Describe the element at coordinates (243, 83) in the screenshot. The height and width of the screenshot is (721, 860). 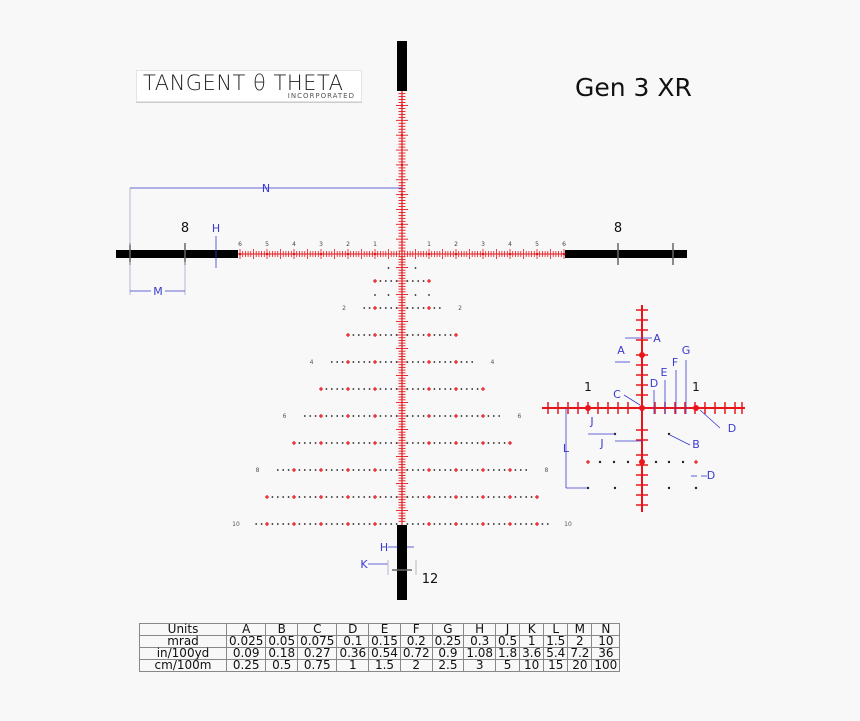
I see `logo-main-text: TANGENT θ THETA` at that location.